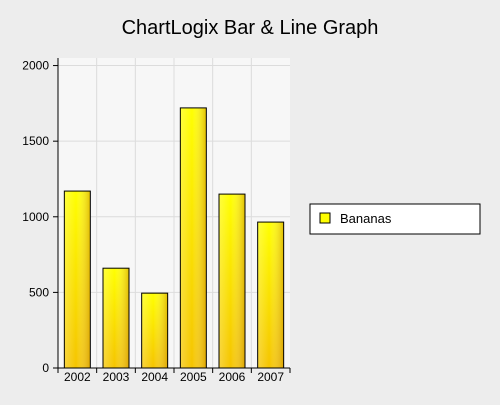 The width and height of the screenshot is (500, 405). What do you see at coordinates (325, 218) in the screenshot?
I see `legend-swatch` at bounding box center [325, 218].